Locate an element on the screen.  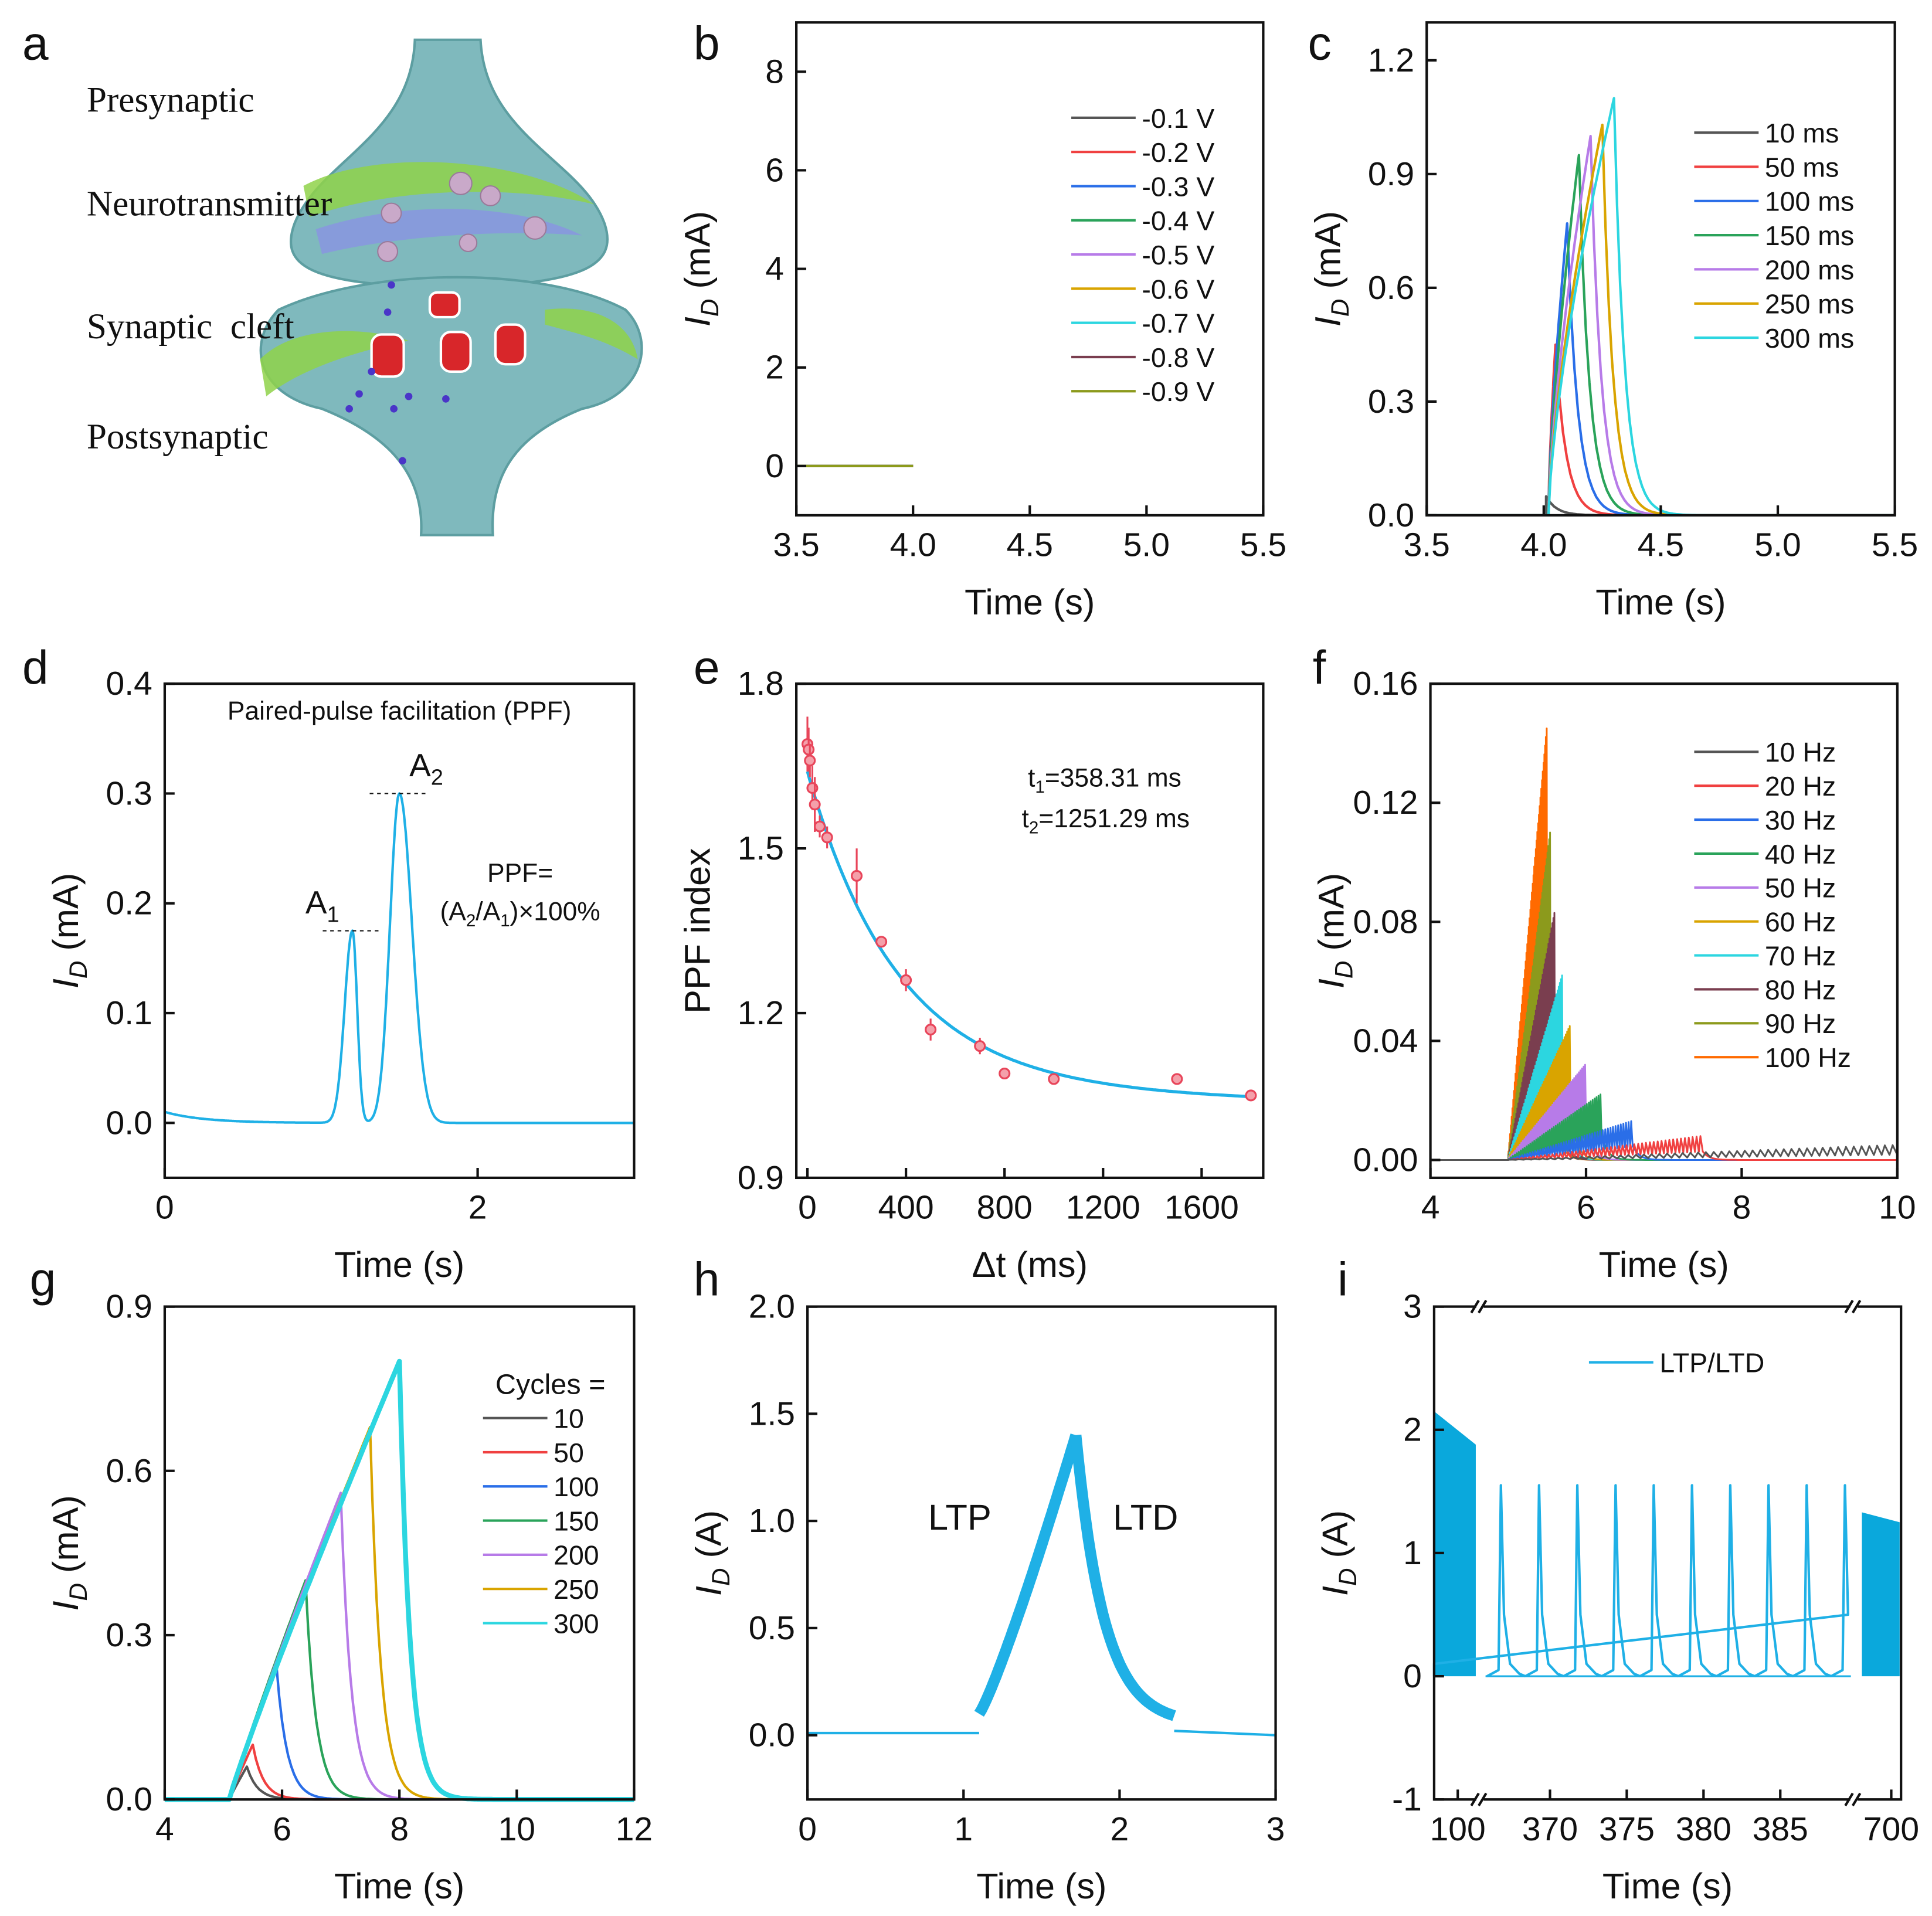
legend-label: 300 ms is located at coordinates (1809, 338).